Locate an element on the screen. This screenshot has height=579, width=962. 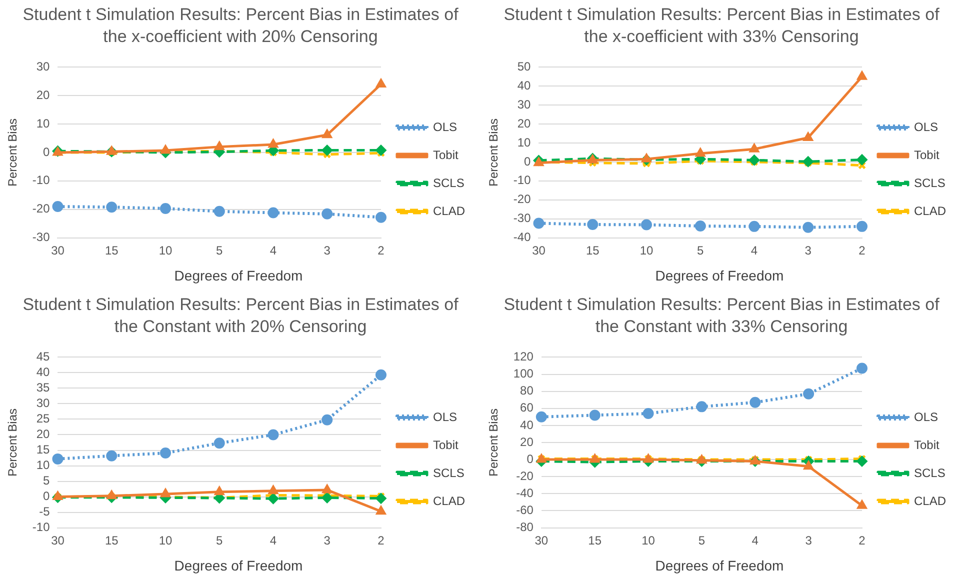
chart-title: Student t Simulation Results: Percent Bias in Estimates of the x-coefficient with 20% Censoring is located at coordinates (241, 26).